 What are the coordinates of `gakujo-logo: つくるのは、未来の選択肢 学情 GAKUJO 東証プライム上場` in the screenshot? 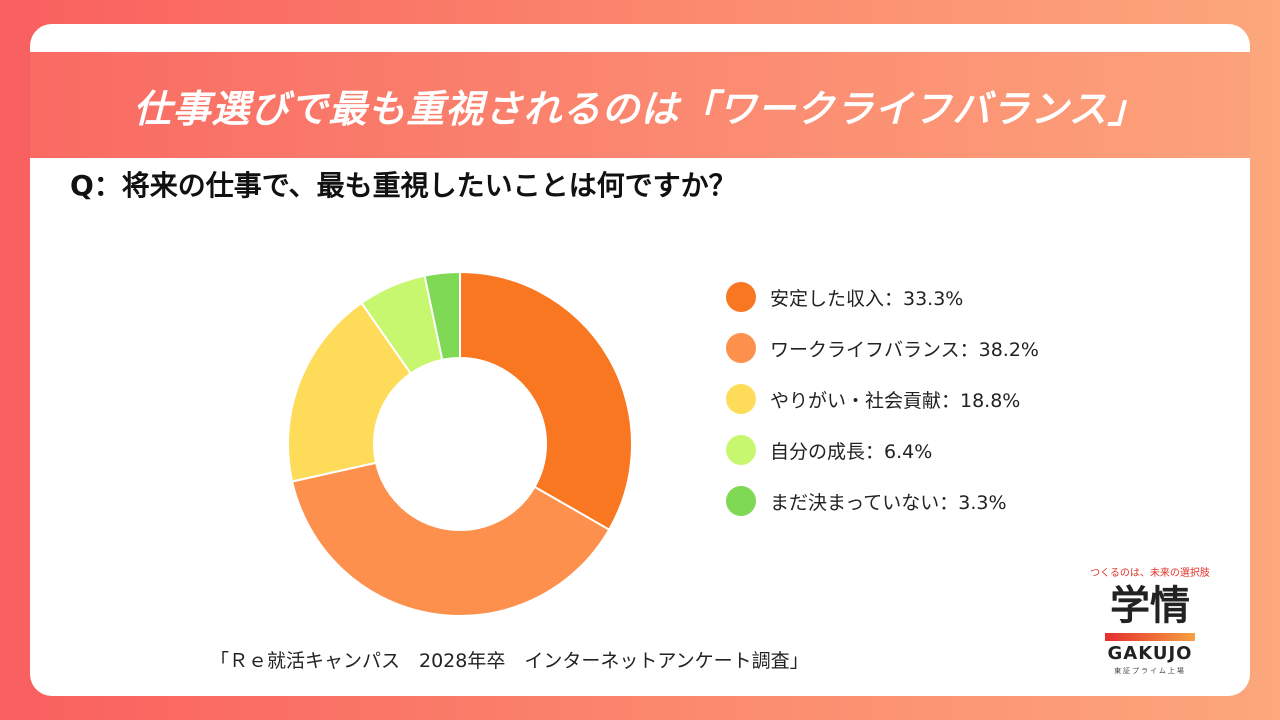 It's located at (1150, 620).